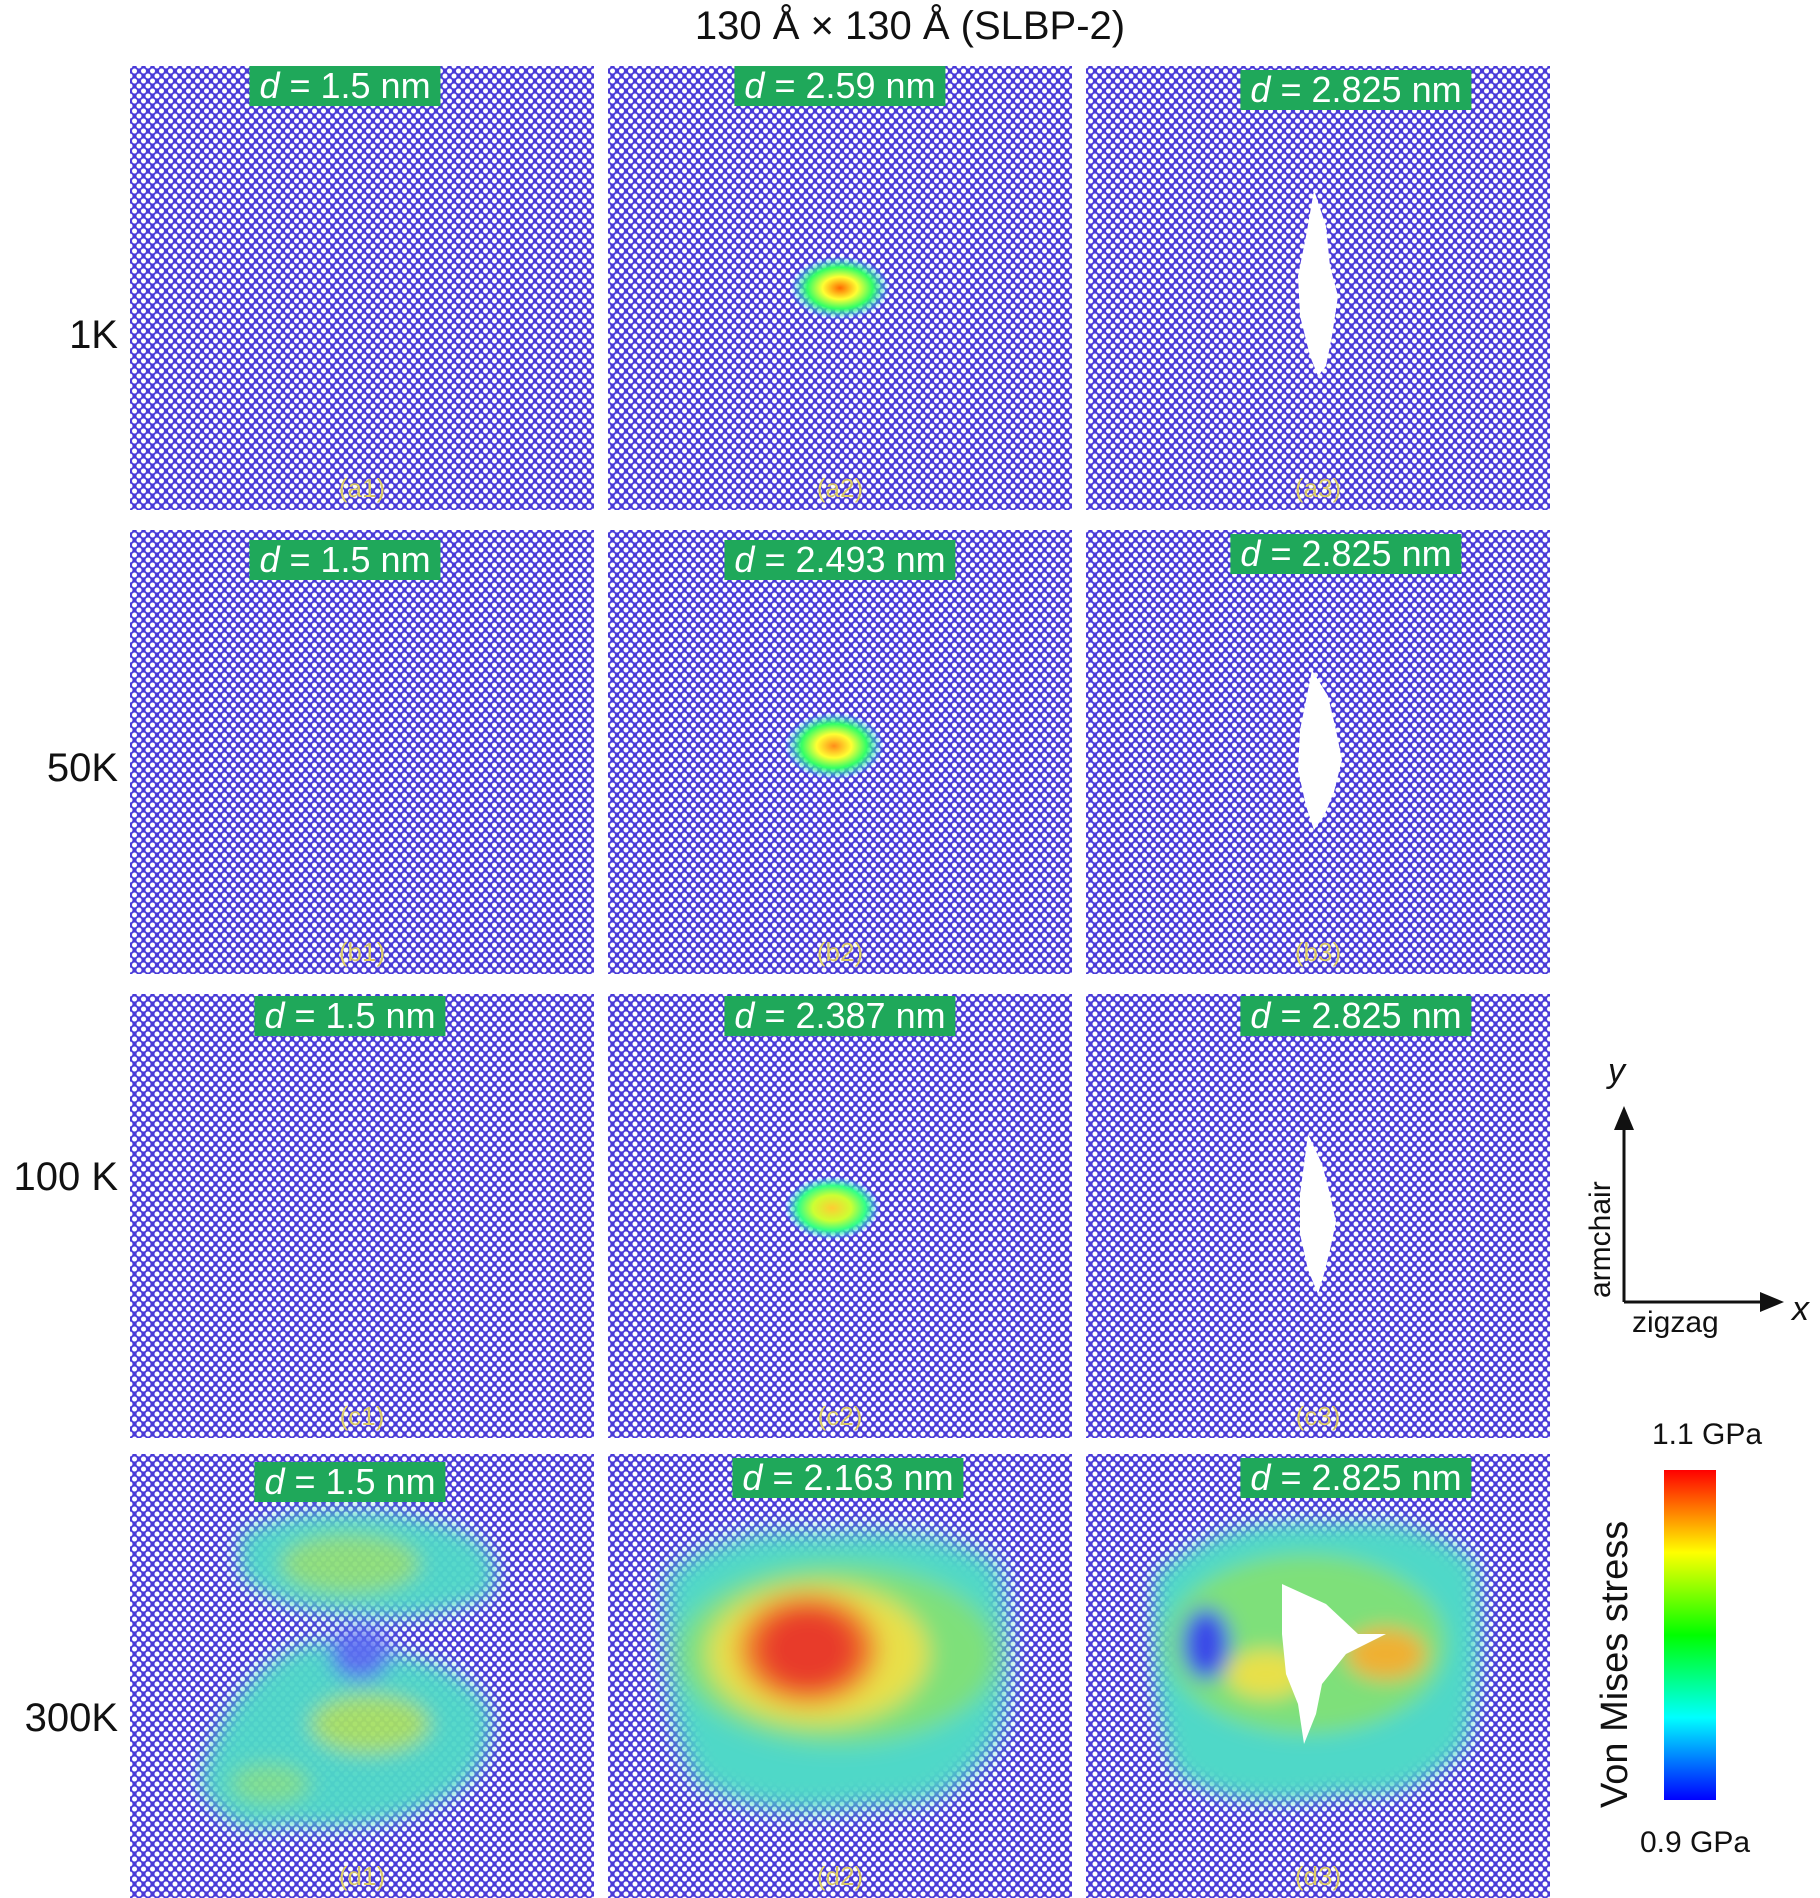  Describe the element at coordinates (1318, 1876) in the screenshot. I see `panel-id: (d3)` at that location.